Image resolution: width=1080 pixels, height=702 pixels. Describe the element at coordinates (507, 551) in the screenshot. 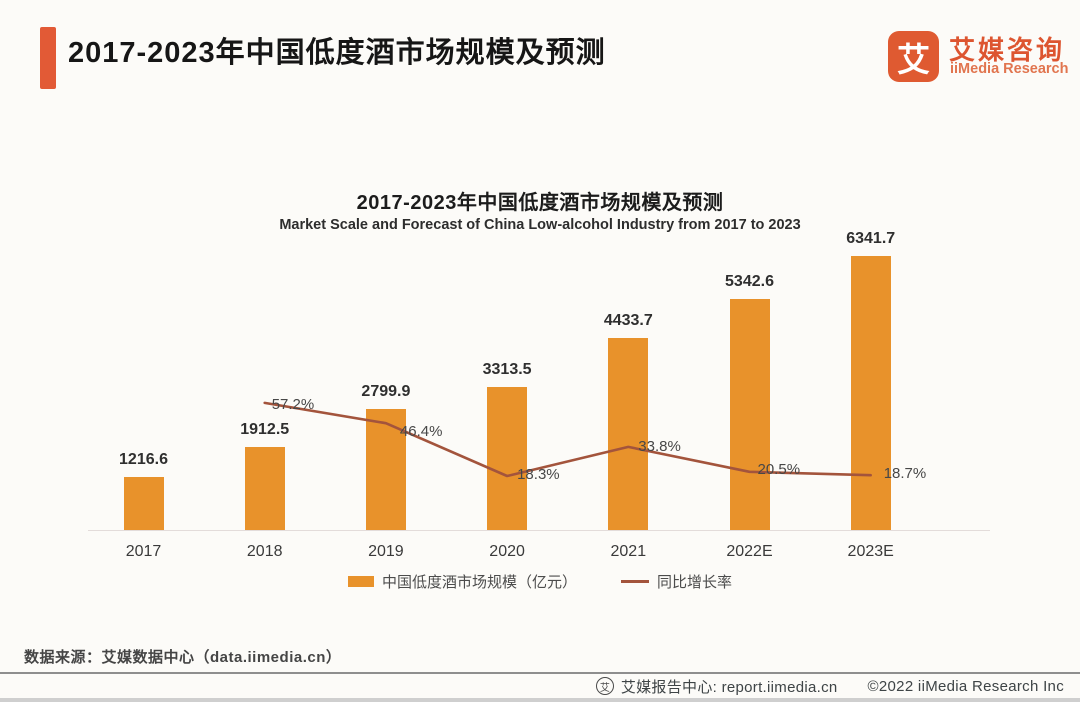

I see `x-axis-label-2020: 2020` at that location.